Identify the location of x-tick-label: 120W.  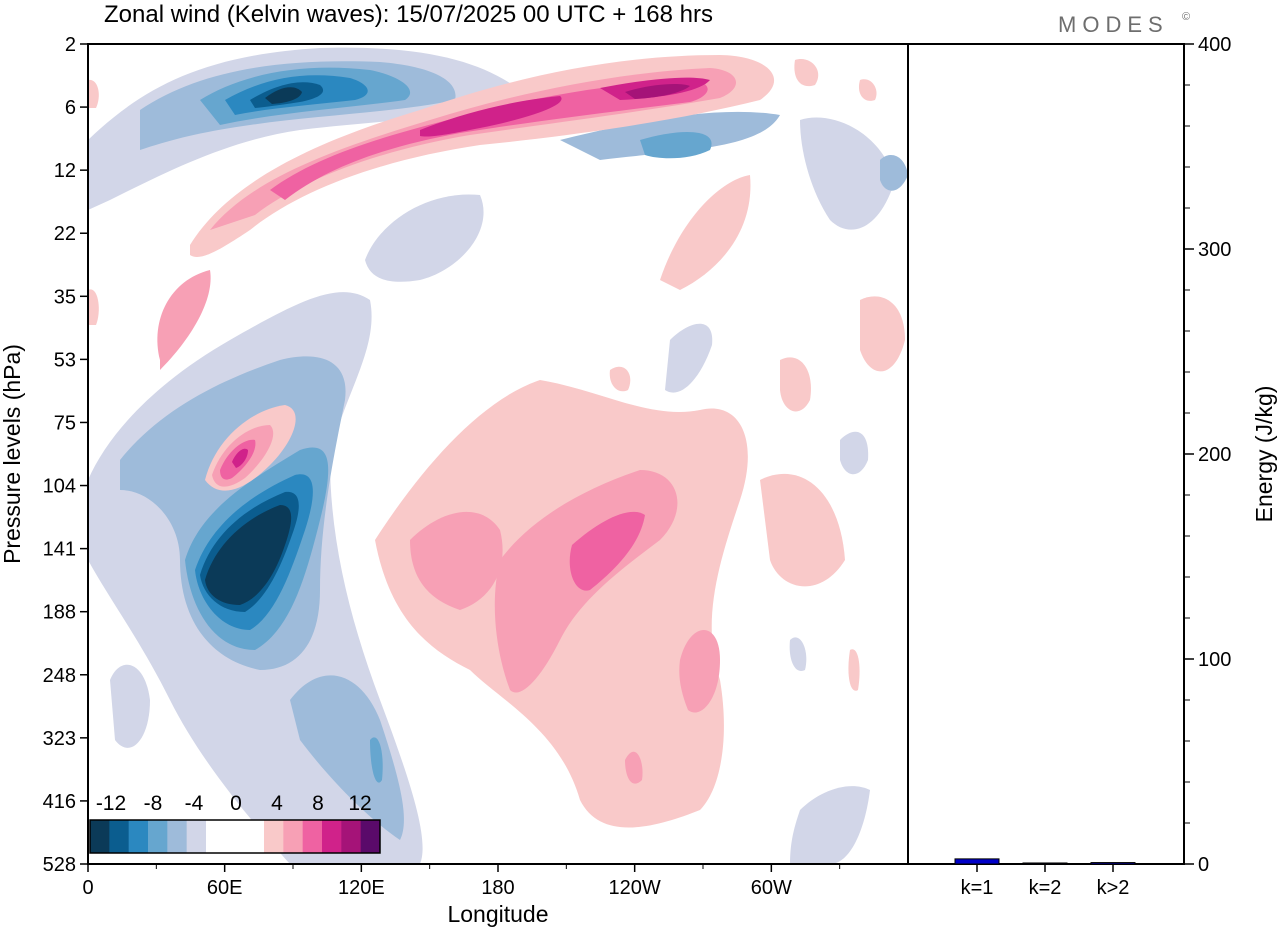
(635, 888).